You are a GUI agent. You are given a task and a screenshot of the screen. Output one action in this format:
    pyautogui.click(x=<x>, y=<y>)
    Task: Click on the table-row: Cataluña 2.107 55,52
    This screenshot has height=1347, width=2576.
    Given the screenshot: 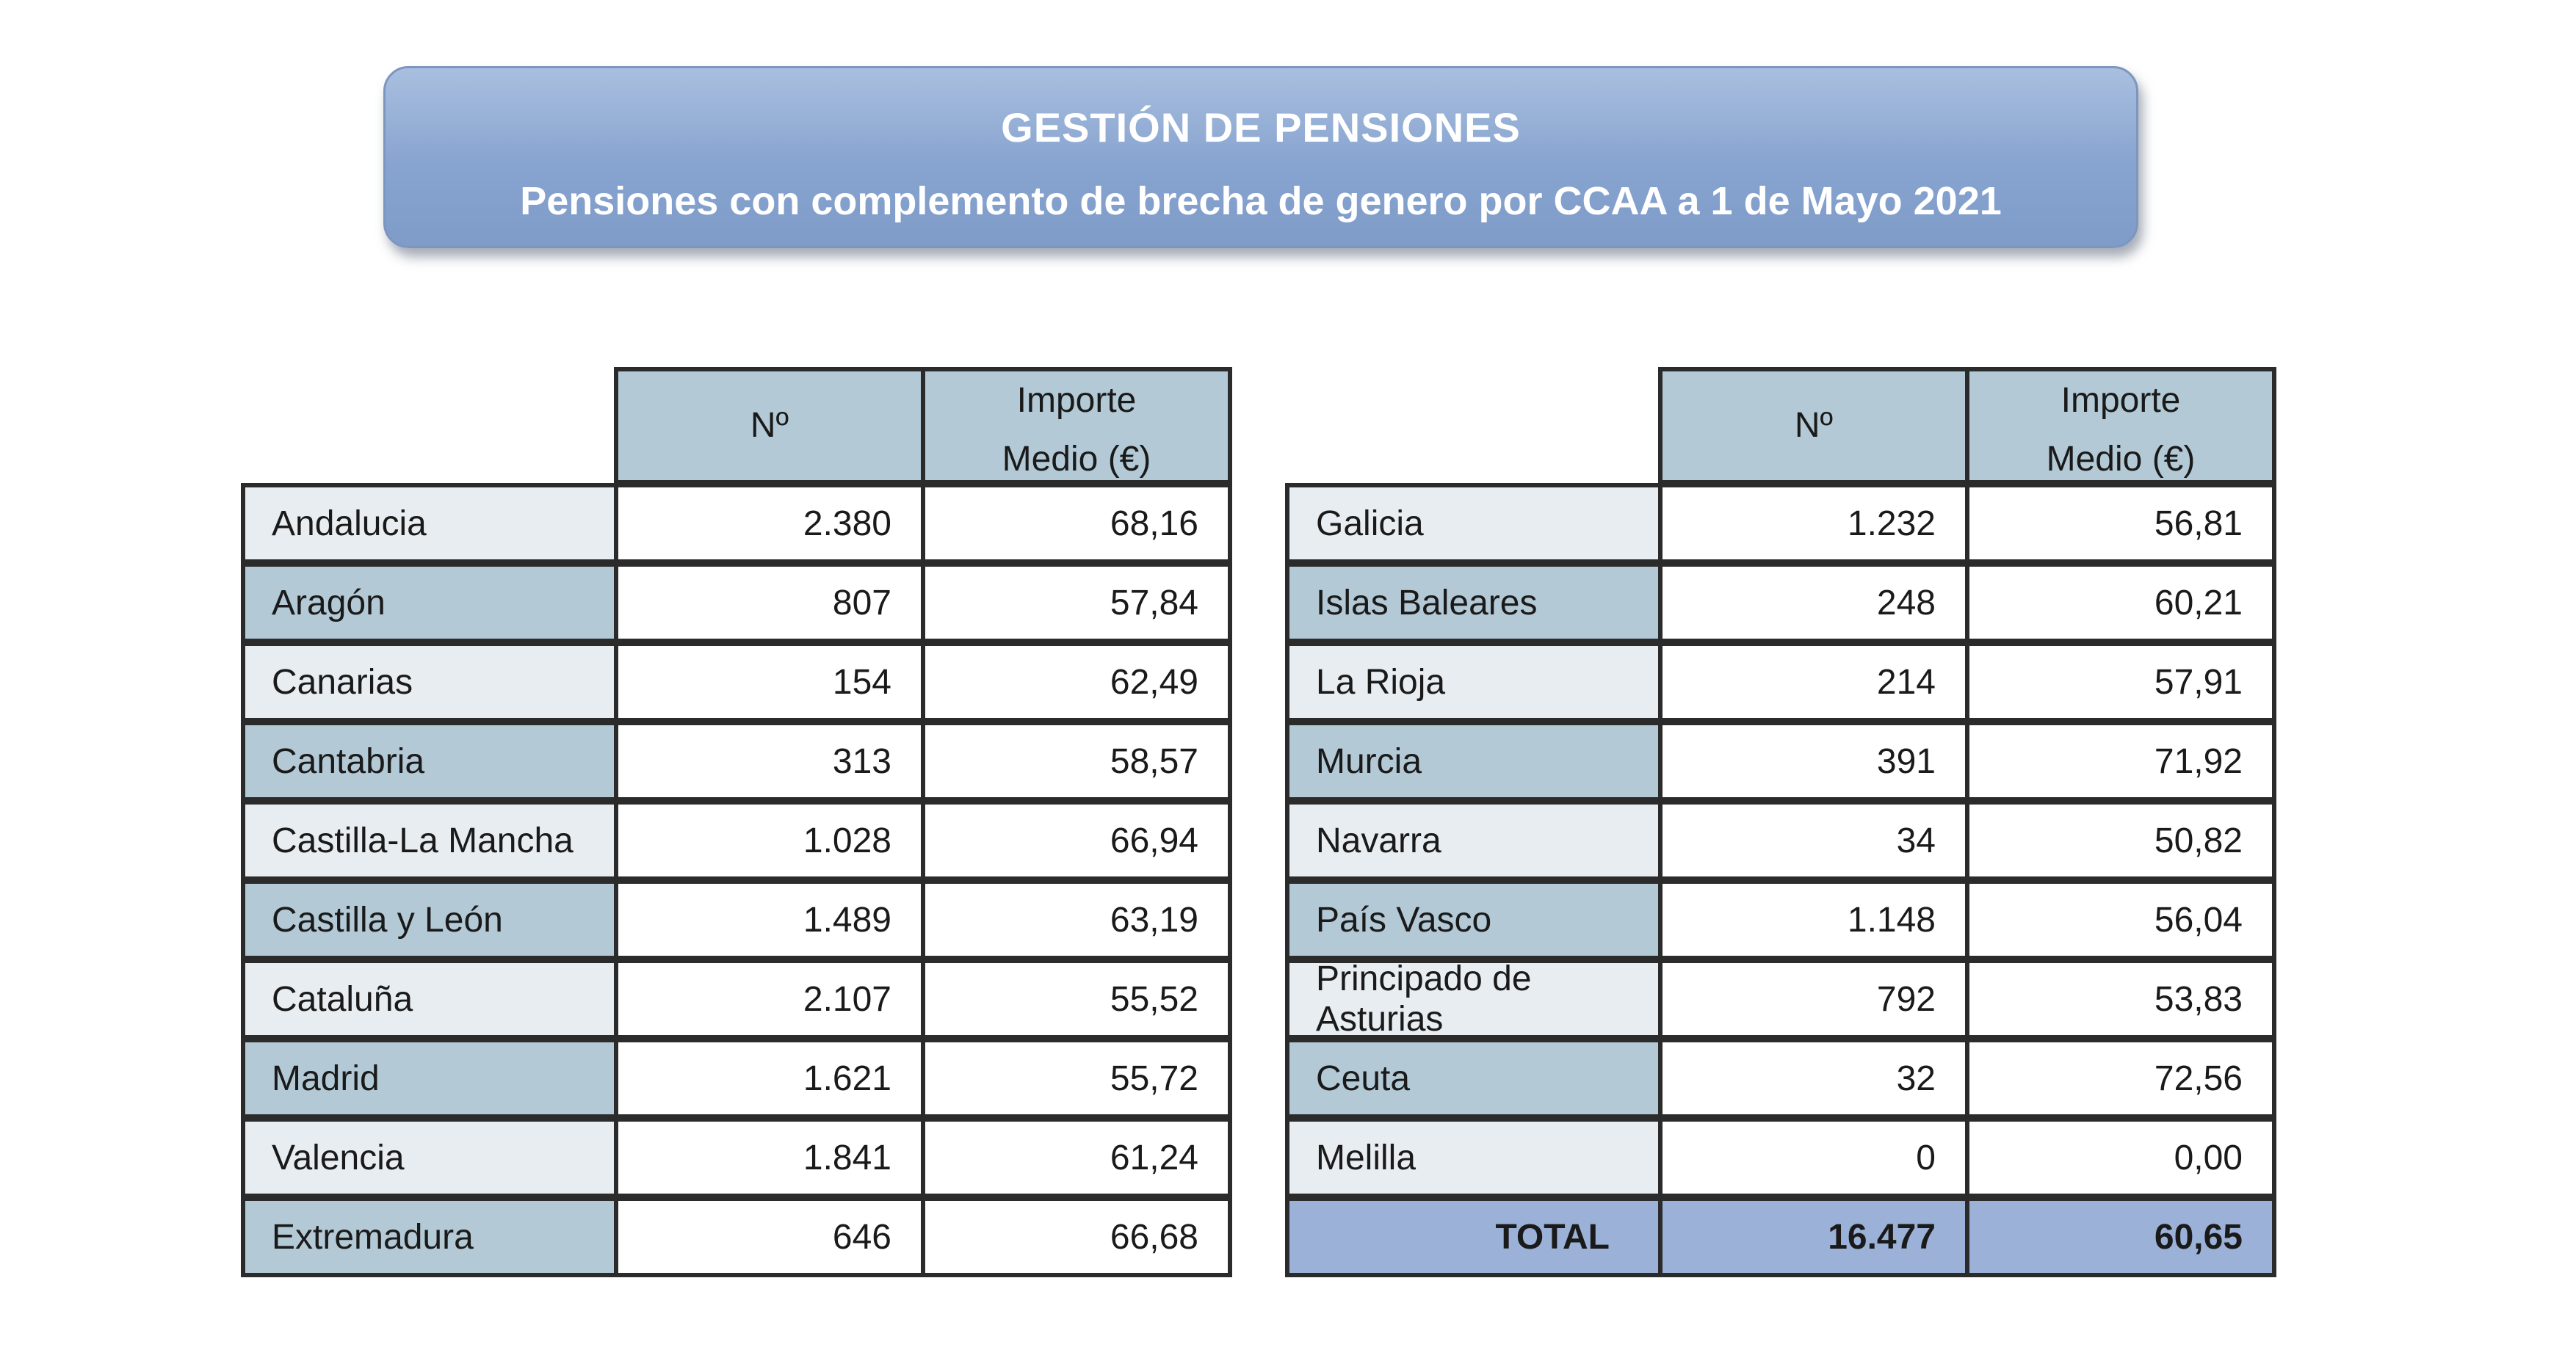 What is the action you would take?
    pyautogui.click(x=736, y=999)
    